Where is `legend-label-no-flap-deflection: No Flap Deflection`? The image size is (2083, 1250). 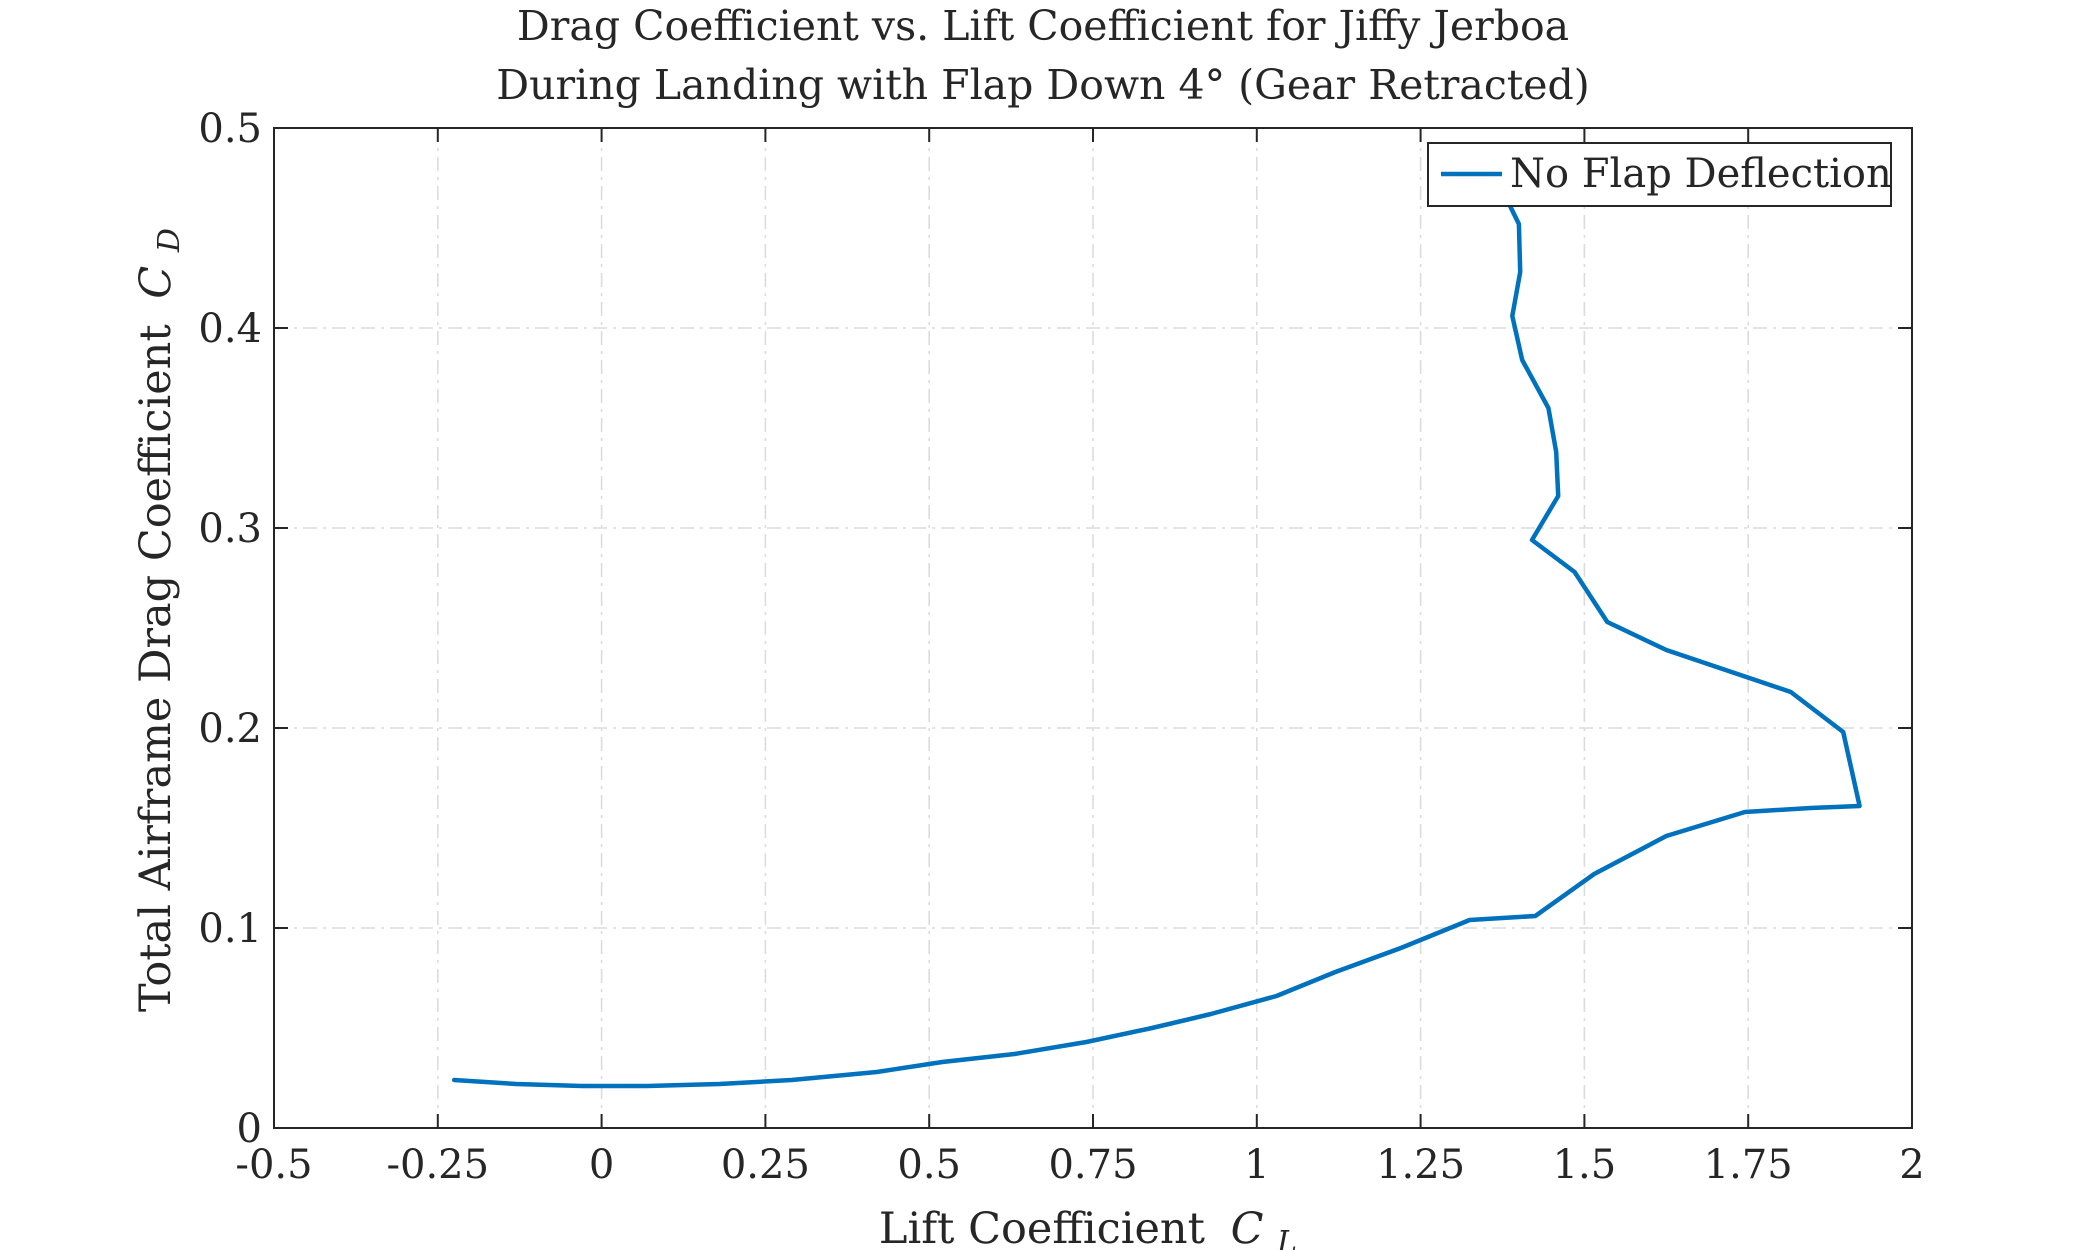
legend-label-no-flap-deflection: No Flap Deflection is located at coordinates (1701, 174).